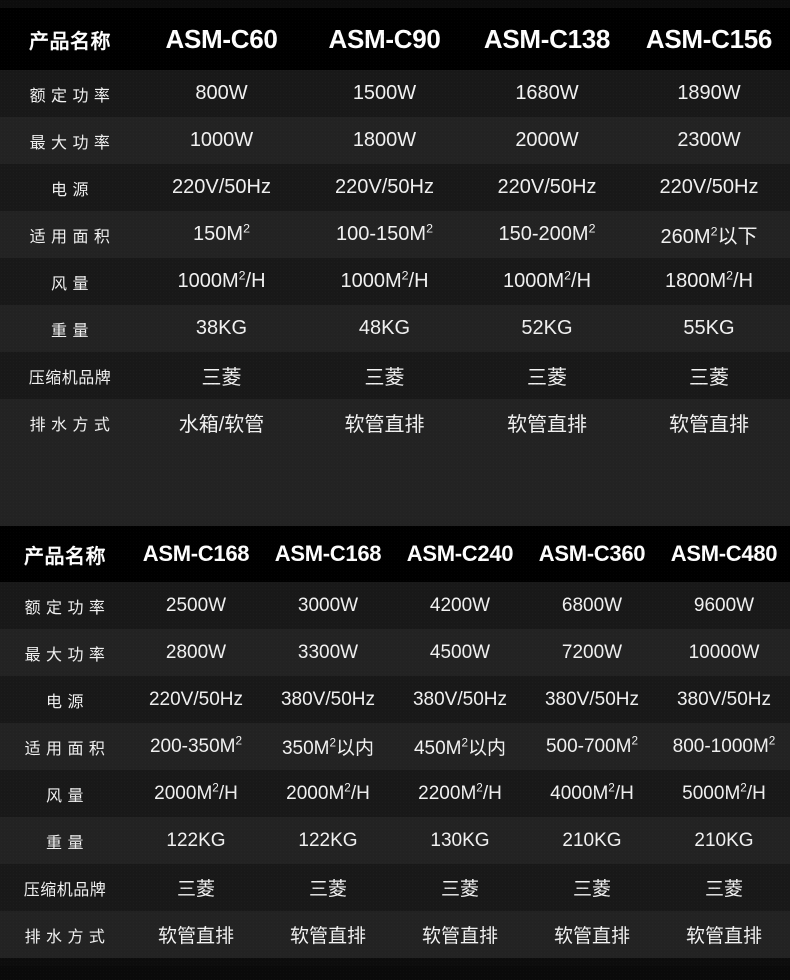 Image resolution: width=790 pixels, height=980 pixels. What do you see at coordinates (460, 605) in the screenshot?
I see `table-cell: 4200W` at bounding box center [460, 605].